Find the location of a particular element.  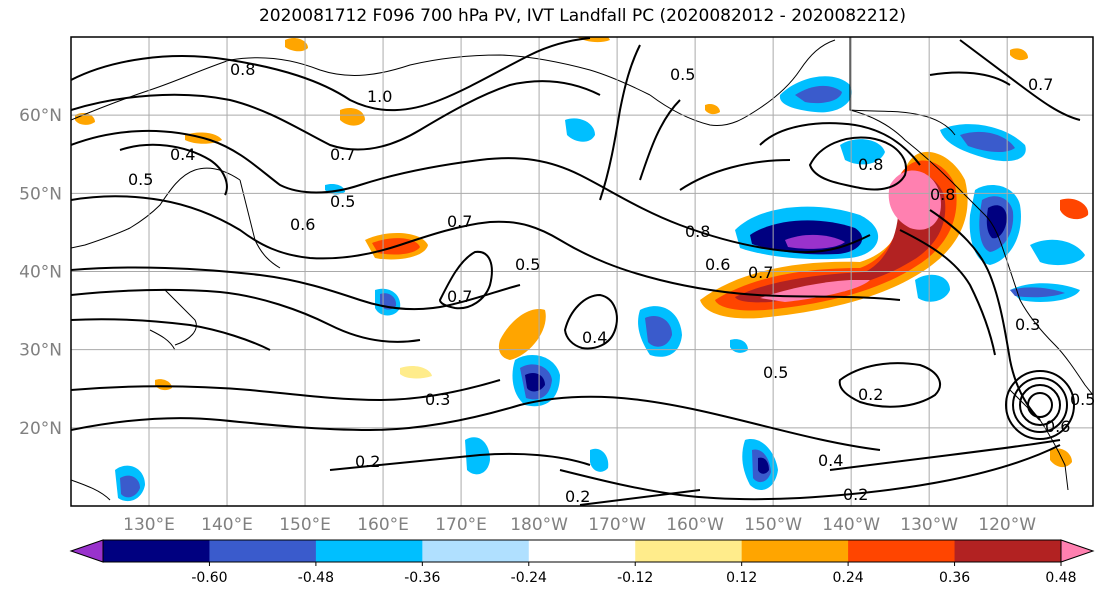

colorbar-tick-label: 0.36 is located at coordinates (954, 578).